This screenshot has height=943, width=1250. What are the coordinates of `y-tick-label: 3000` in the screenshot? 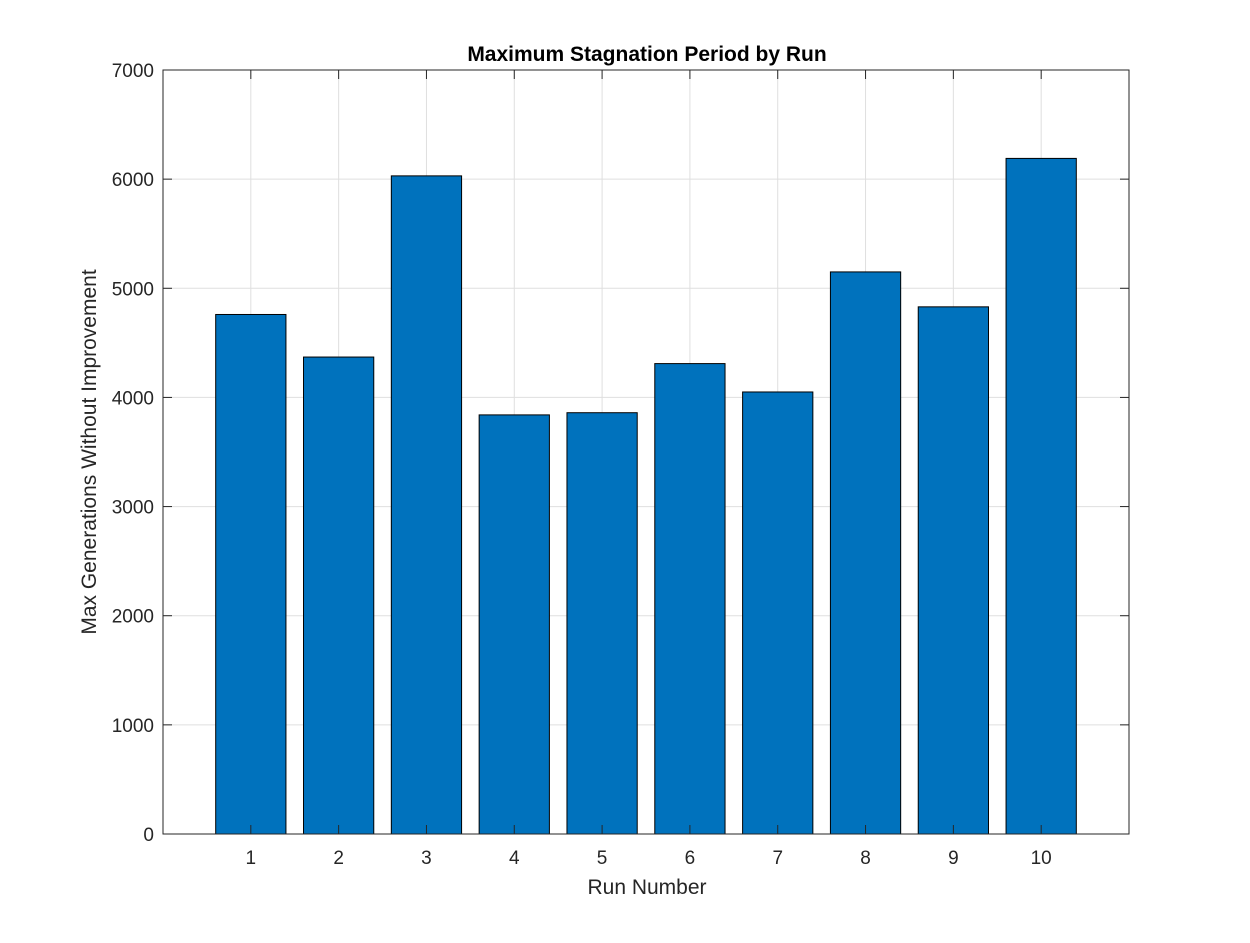 It's located at (133, 508).